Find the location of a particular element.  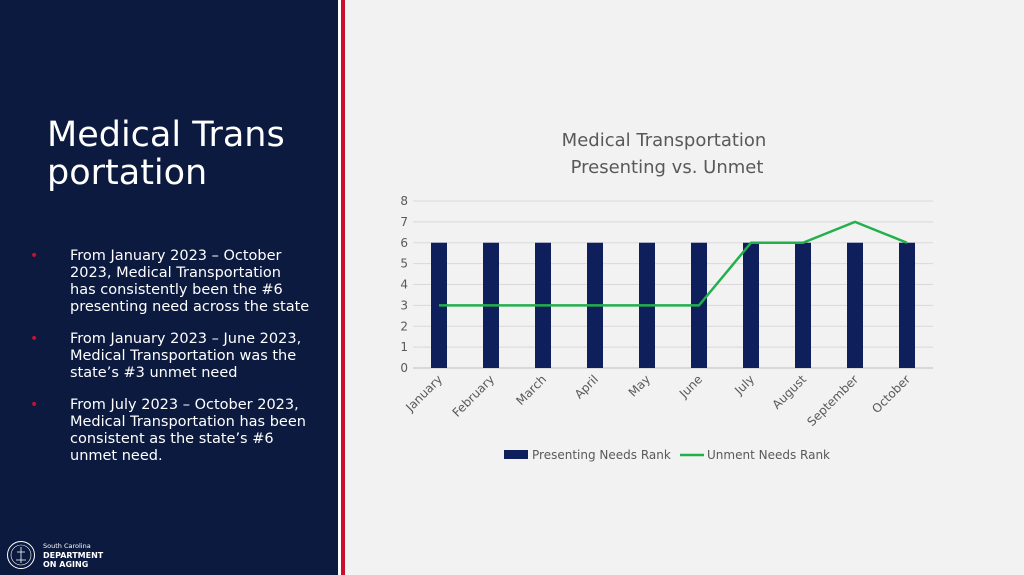

y-tick-label: 3 is located at coordinates (404, 305).